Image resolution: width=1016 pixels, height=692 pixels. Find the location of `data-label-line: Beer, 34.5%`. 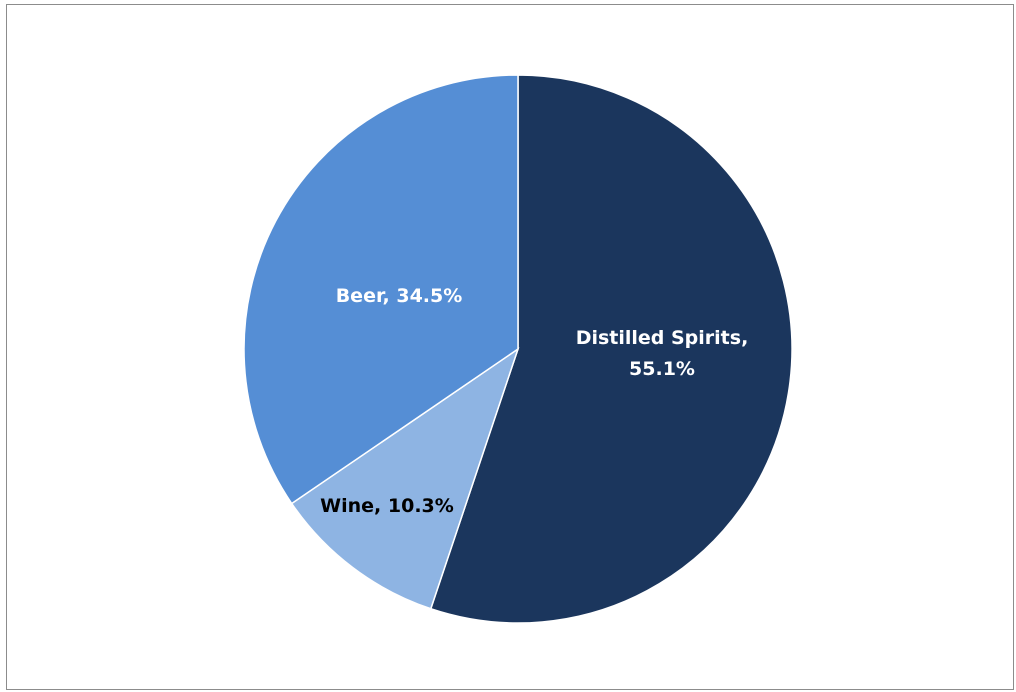

data-label-line: Beer, 34.5% is located at coordinates (399, 296).